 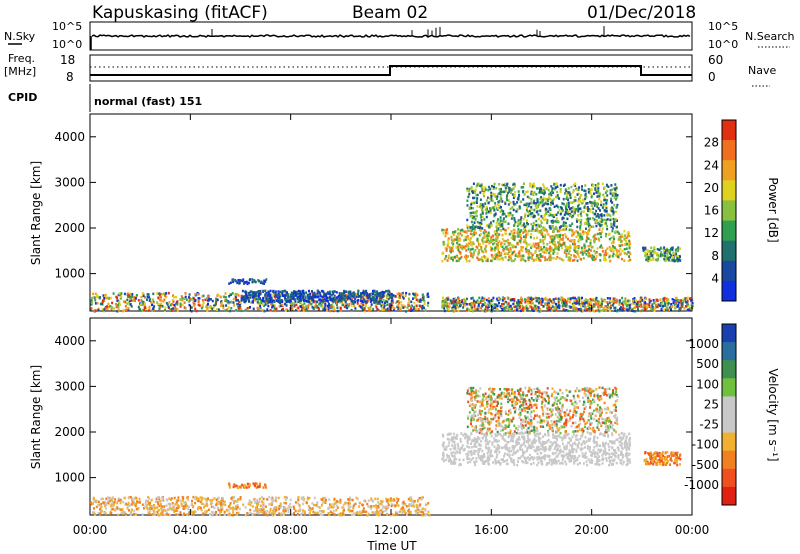 I want to click on freq-tick-bottom: 8, so click(x=70, y=77).